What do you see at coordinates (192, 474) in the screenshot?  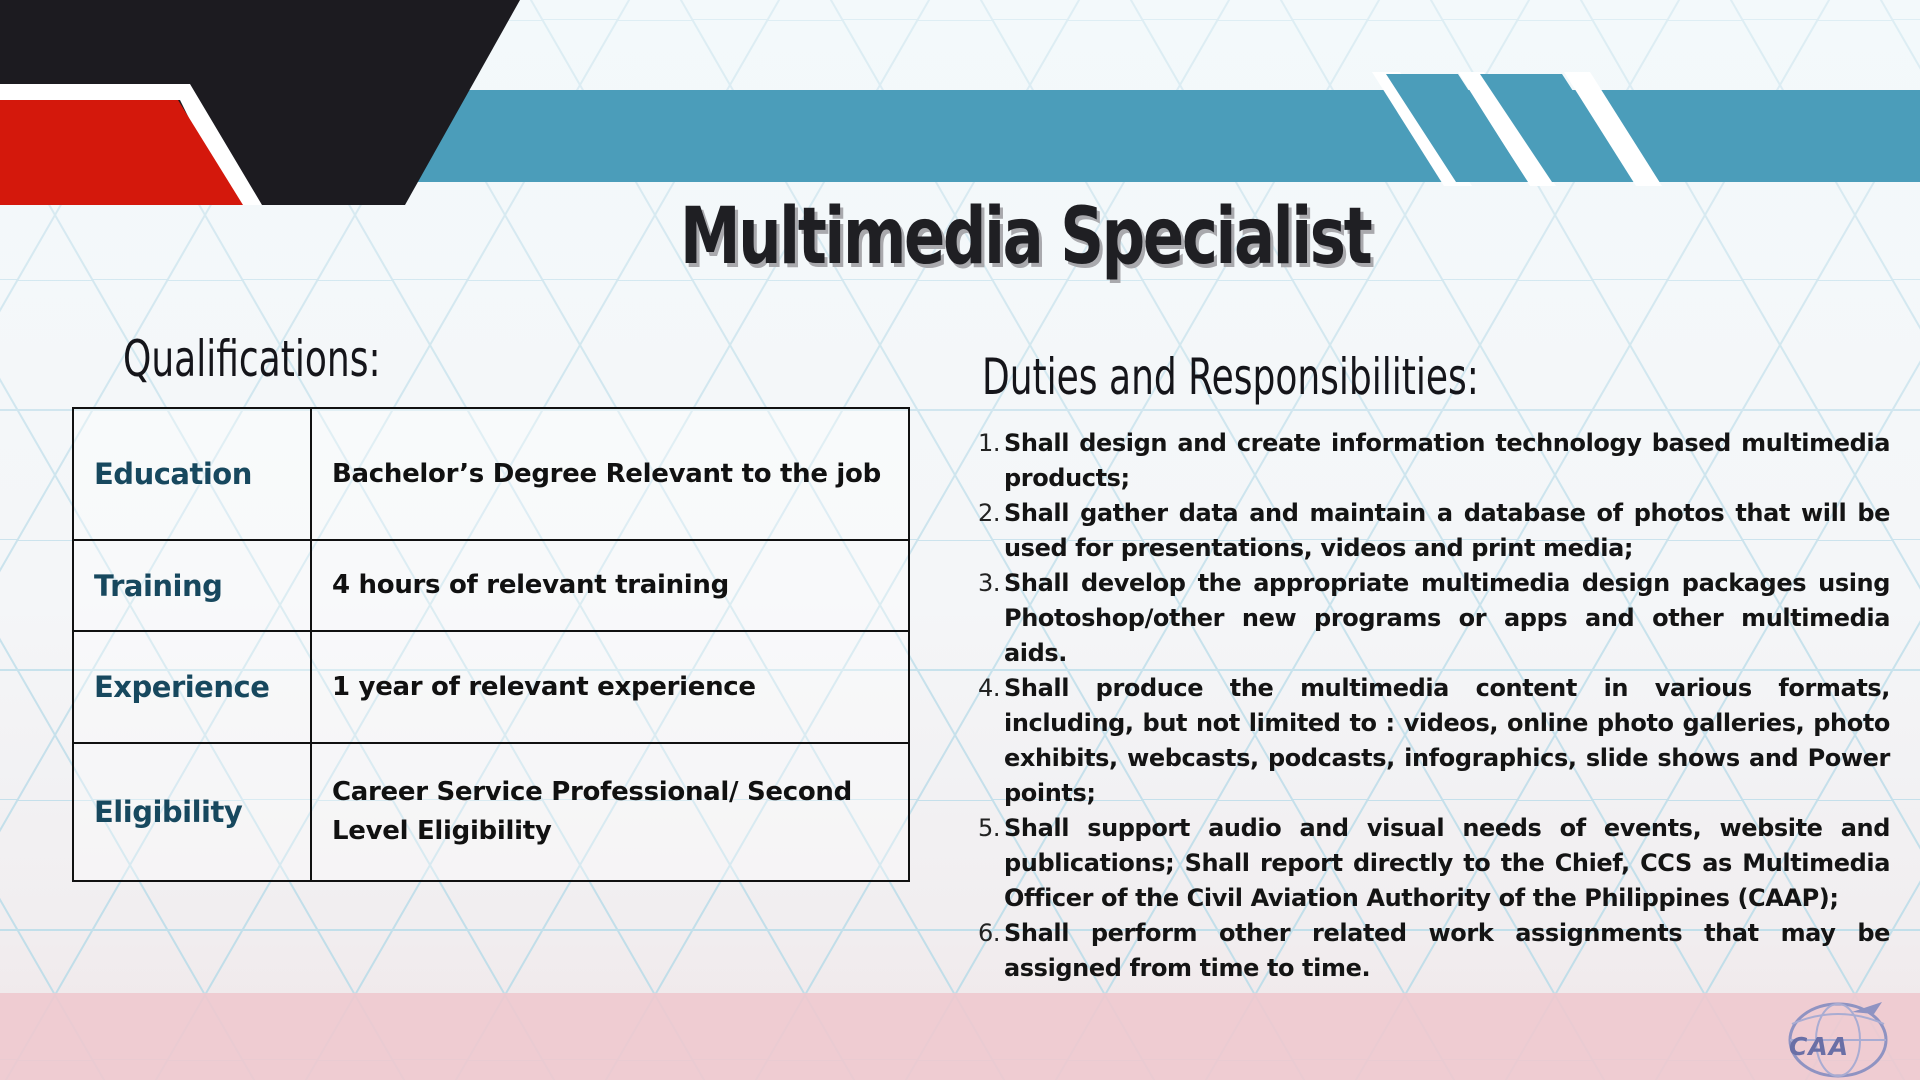 I see `education-label: Education` at bounding box center [192, 474].